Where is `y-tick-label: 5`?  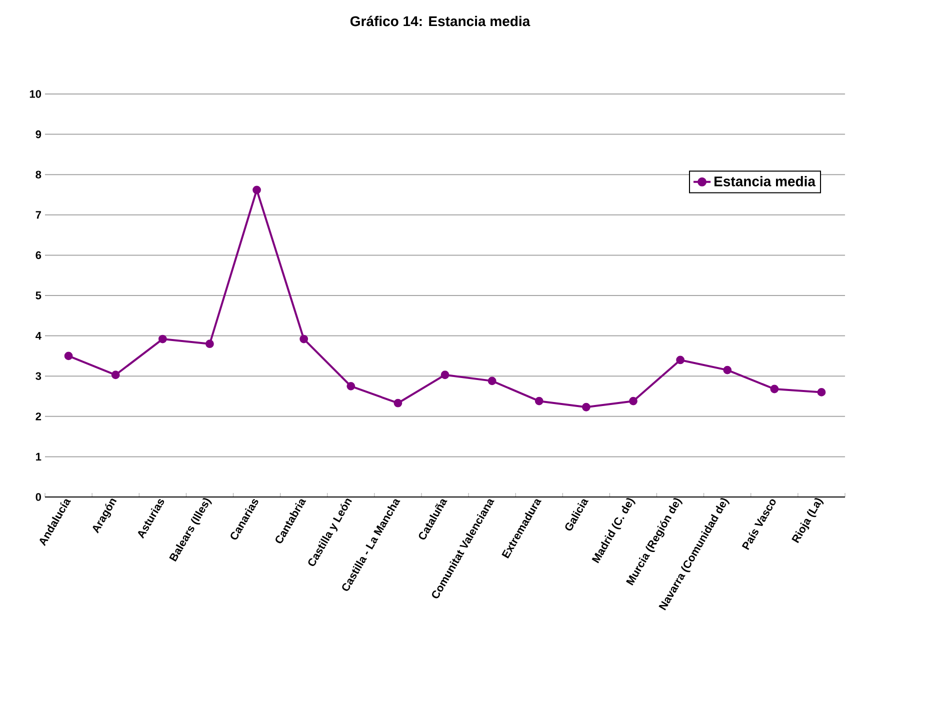
y-tick-label: 5 is located at coordinates (39, 296).